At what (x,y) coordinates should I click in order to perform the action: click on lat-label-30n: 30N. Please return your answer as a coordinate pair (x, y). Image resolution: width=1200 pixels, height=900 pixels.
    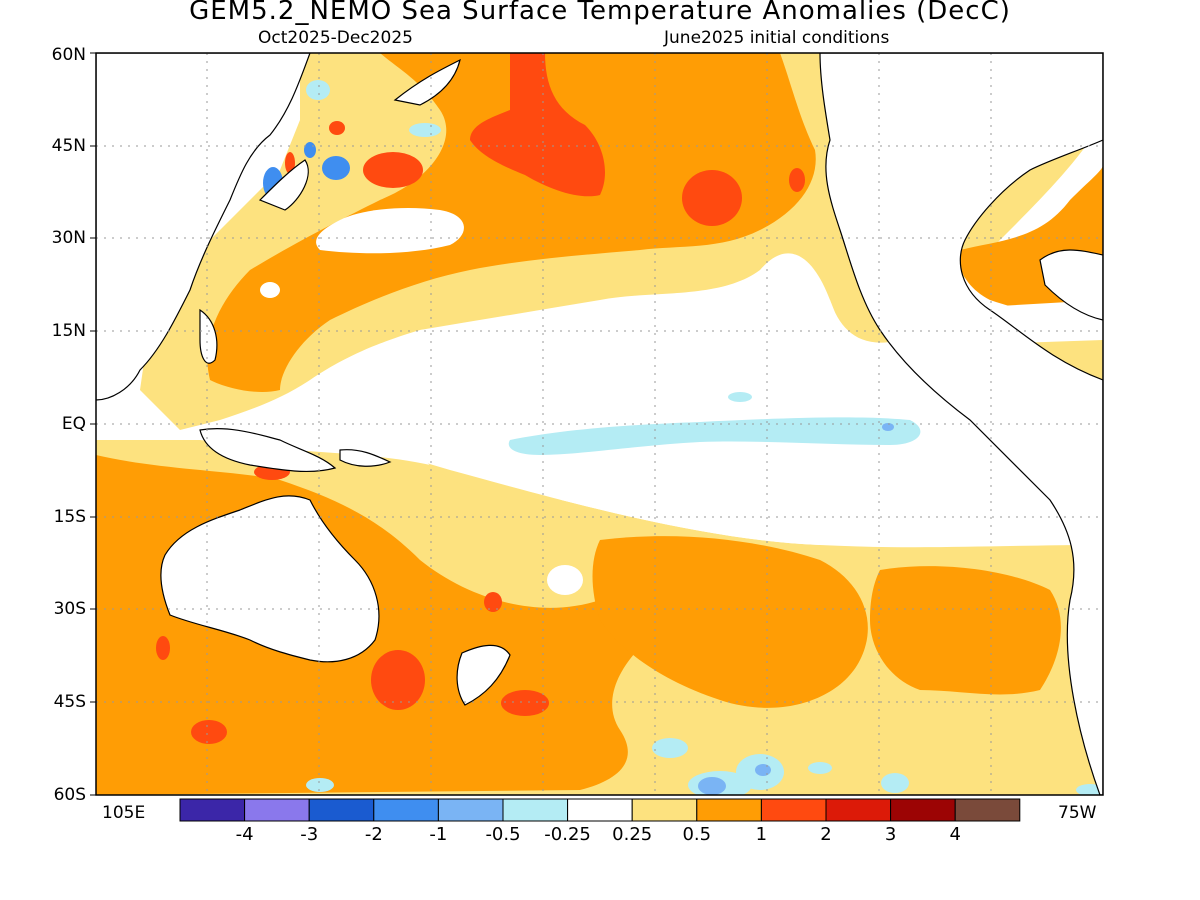
    Looking at the image, I should click on (68, 238).